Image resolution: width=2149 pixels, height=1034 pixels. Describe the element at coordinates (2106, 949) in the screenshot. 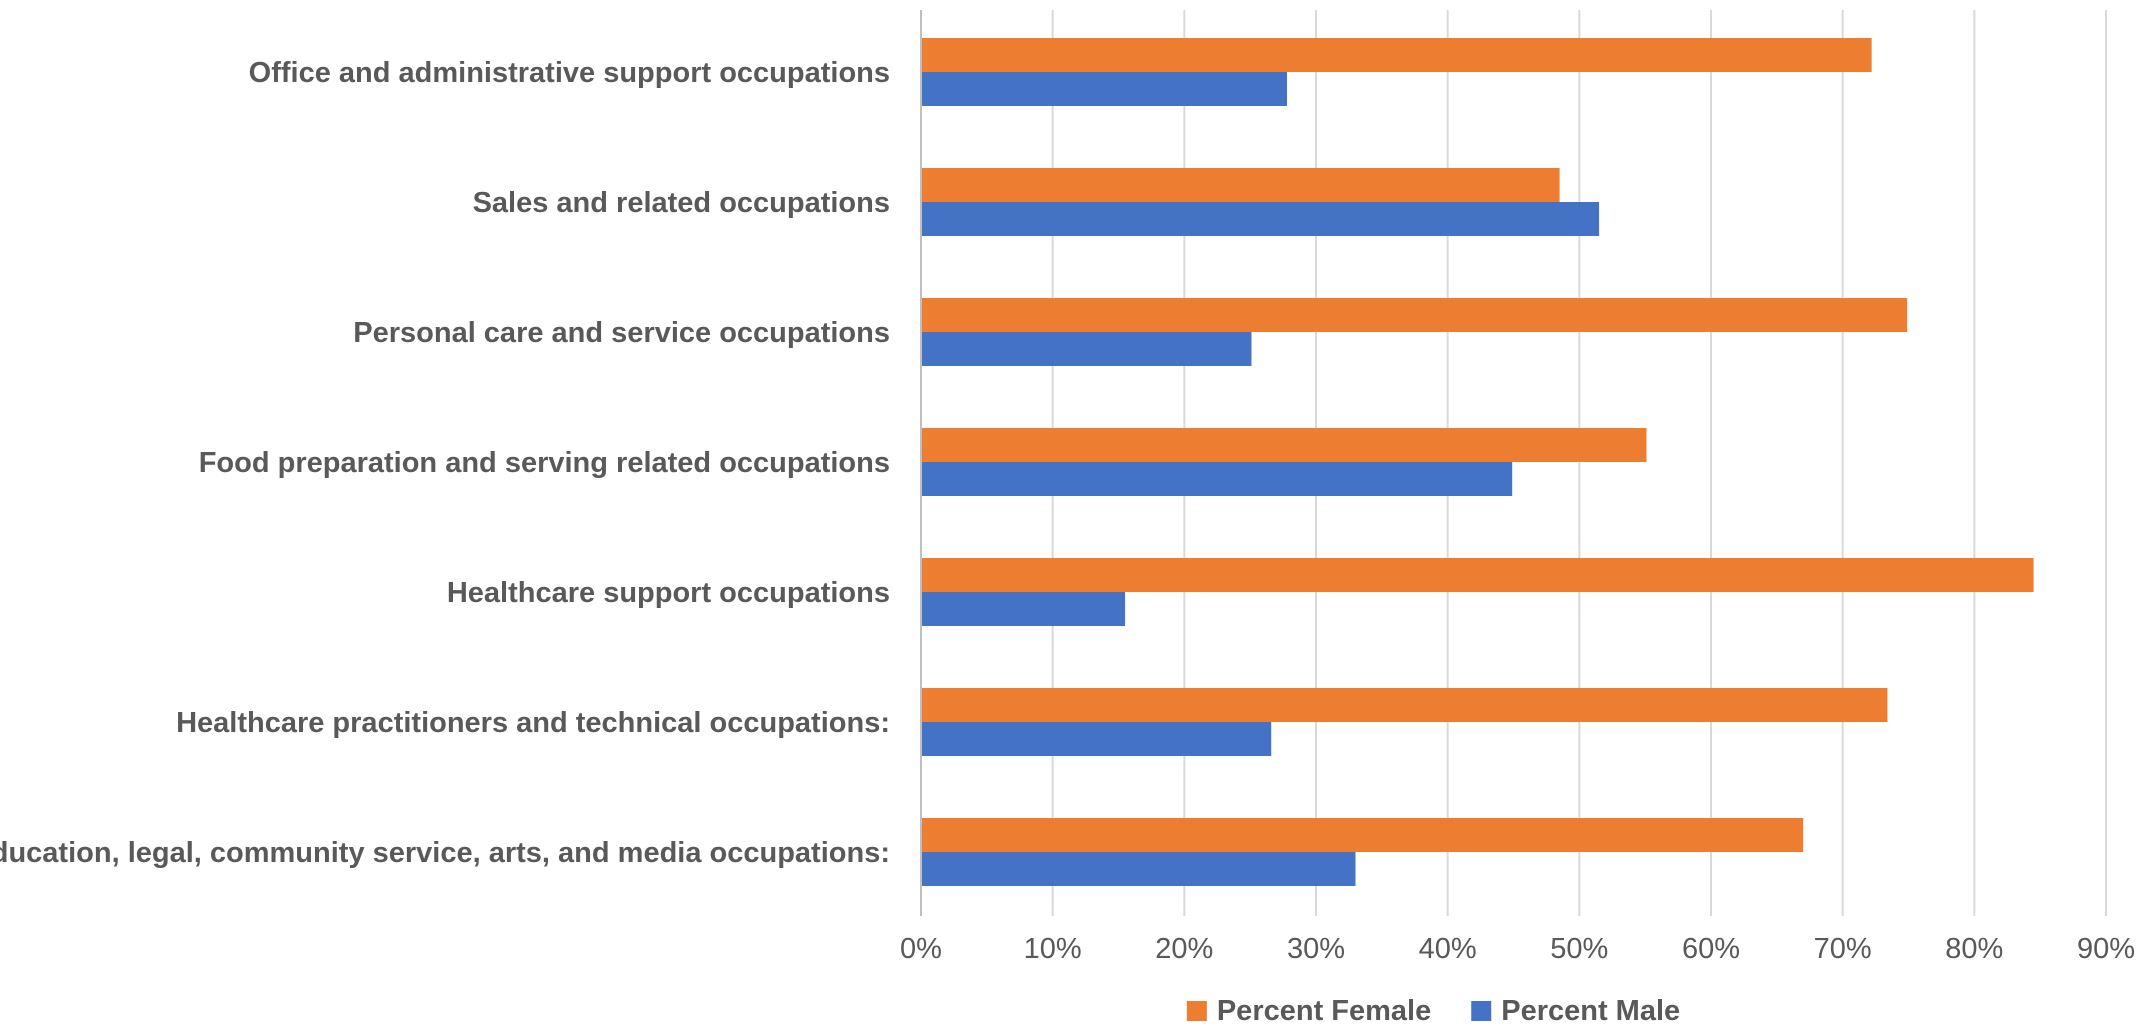

I see `x-tick-label: 90%` at that location.